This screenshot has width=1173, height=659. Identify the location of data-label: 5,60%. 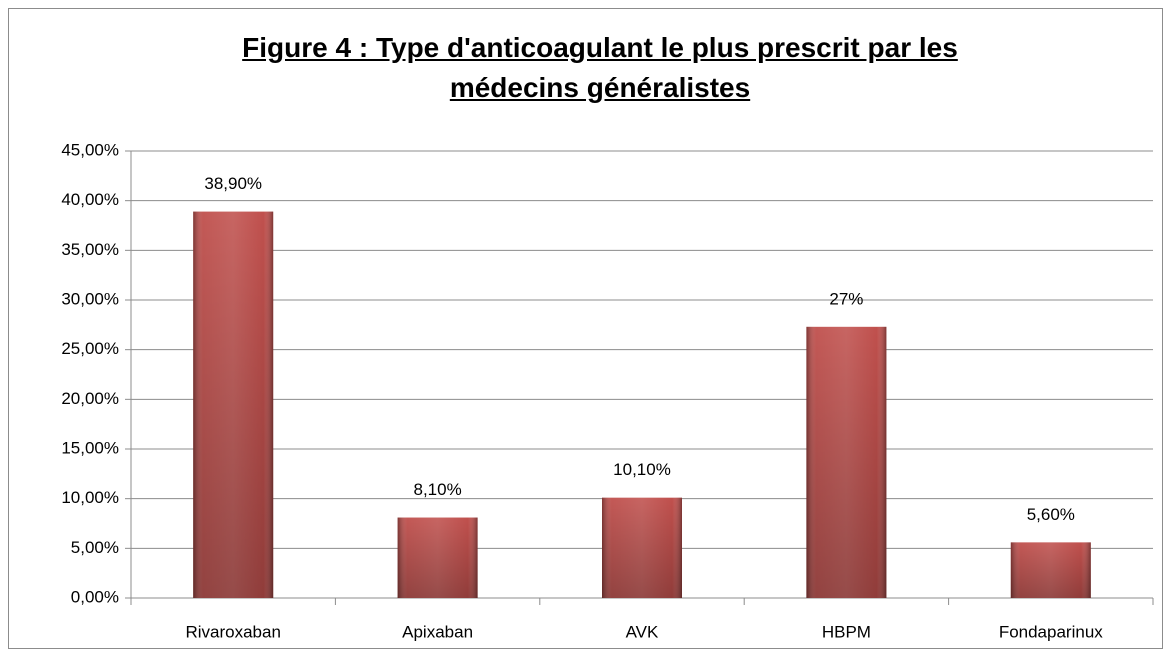
(1051, 514).